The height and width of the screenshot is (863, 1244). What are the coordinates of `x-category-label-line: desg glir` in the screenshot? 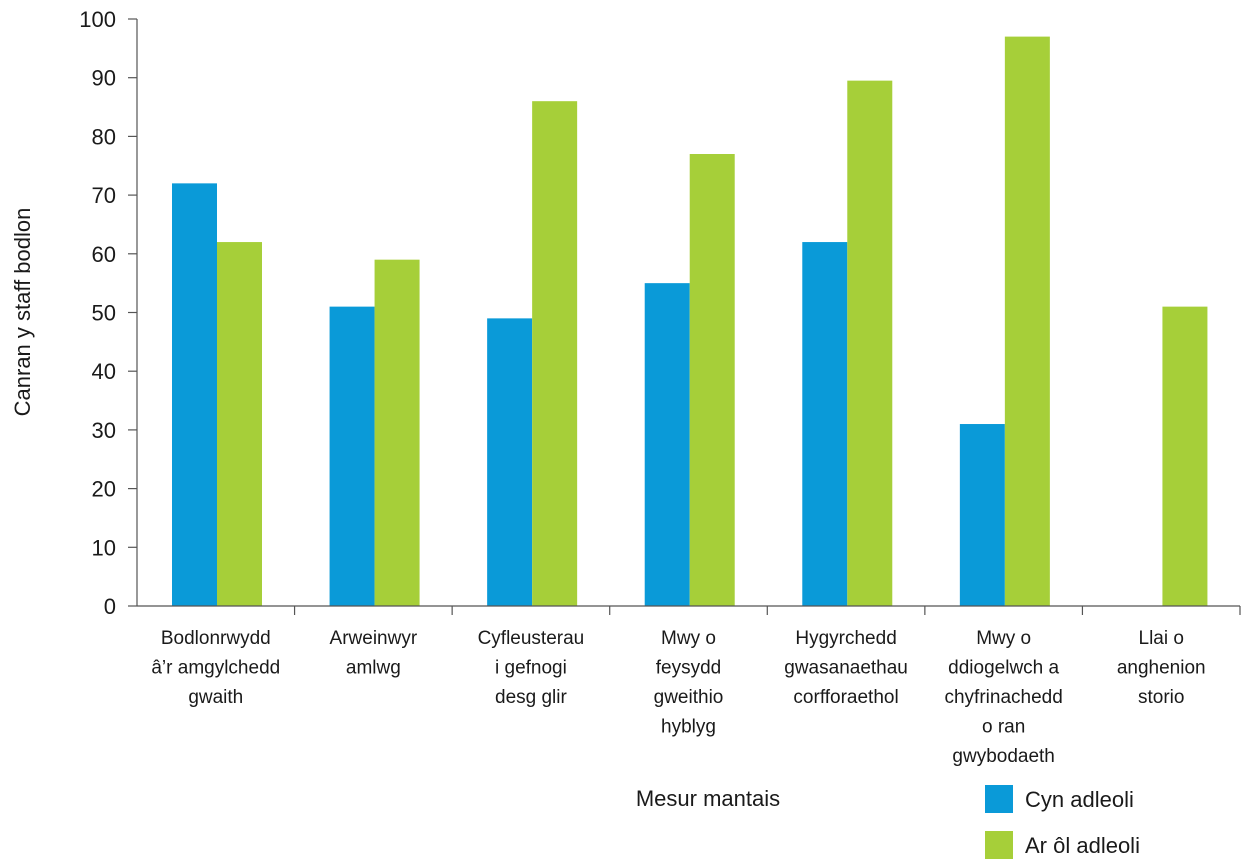 It's located at (531, 697).